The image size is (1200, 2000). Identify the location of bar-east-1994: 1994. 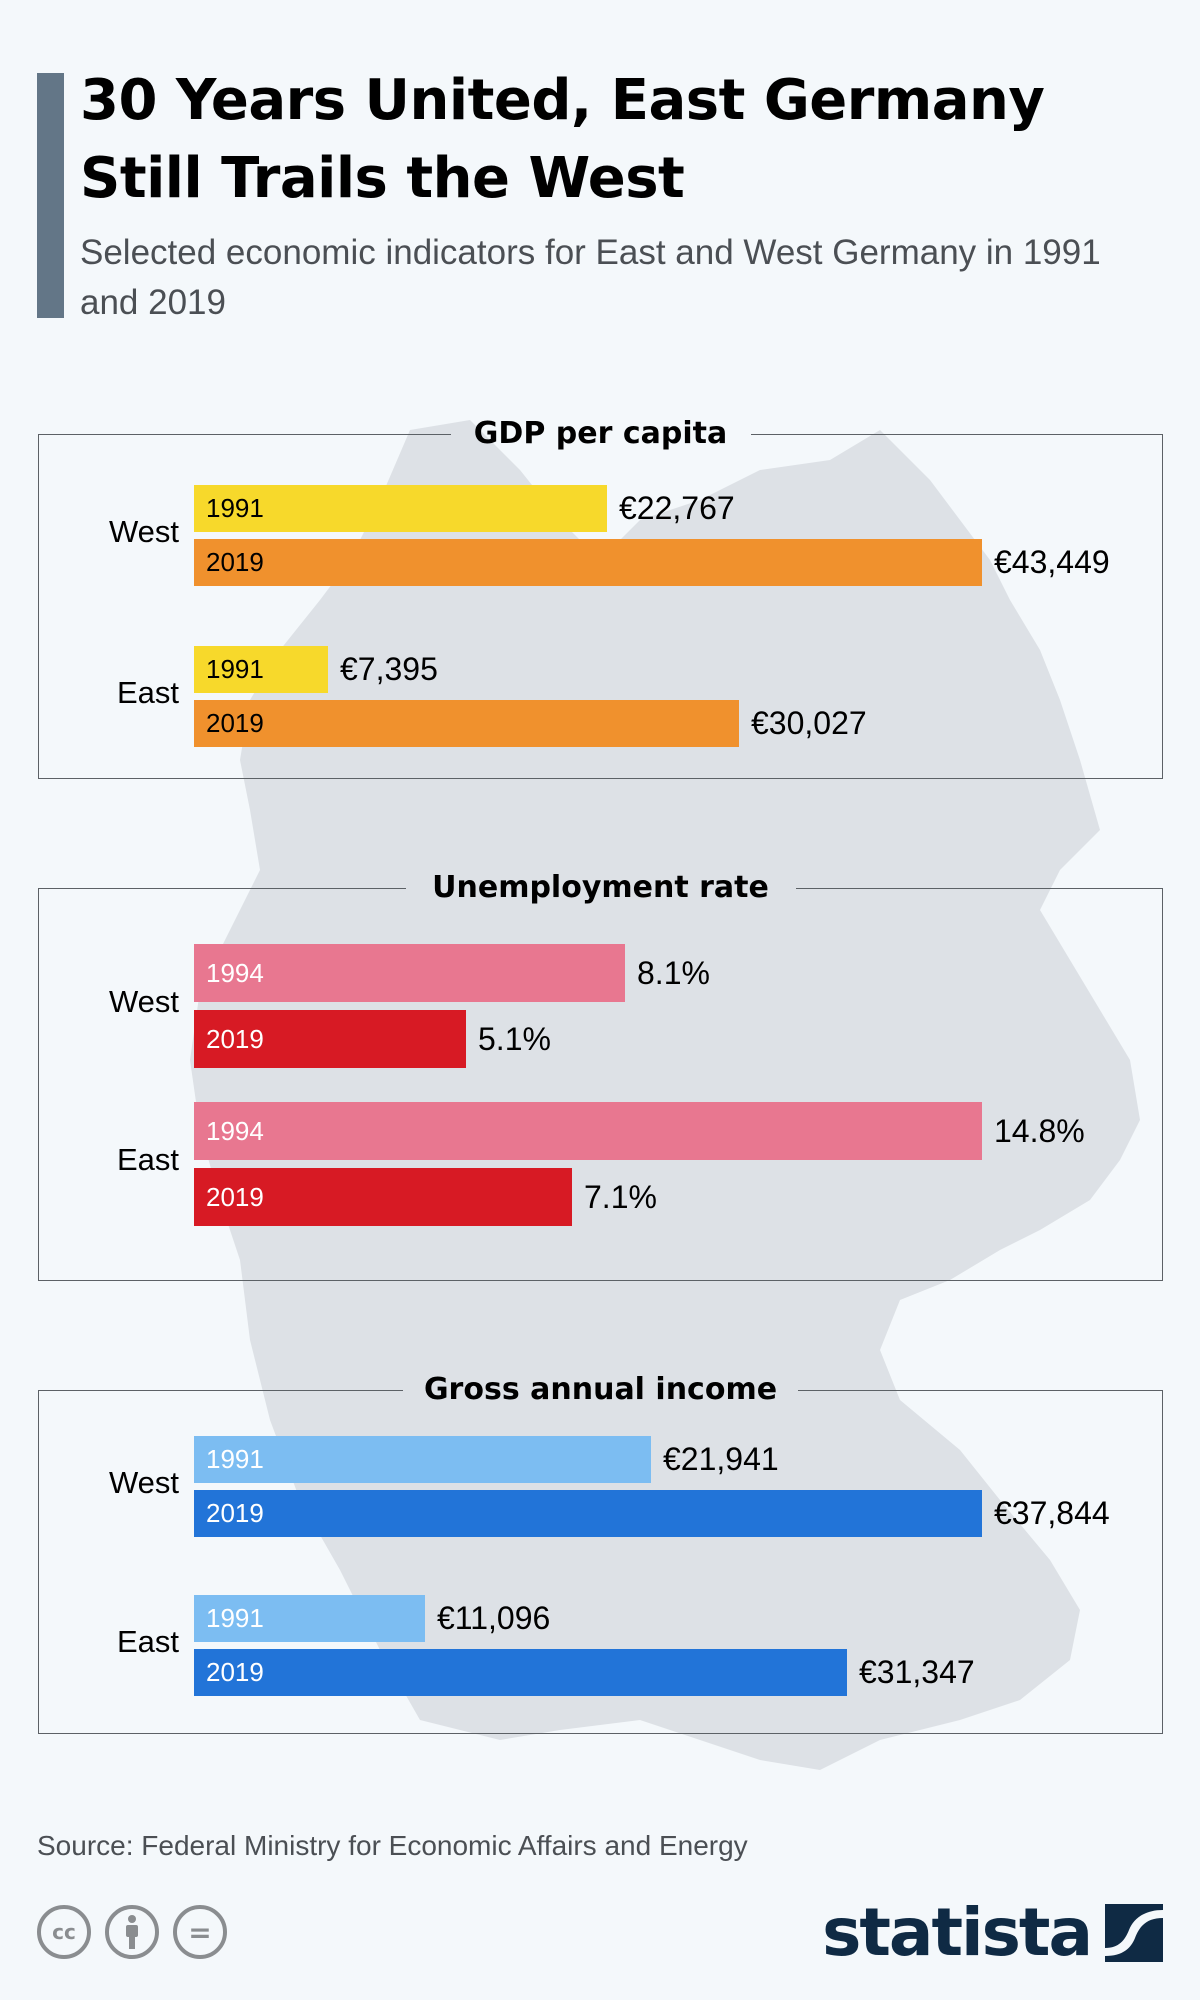
(588, 1131).